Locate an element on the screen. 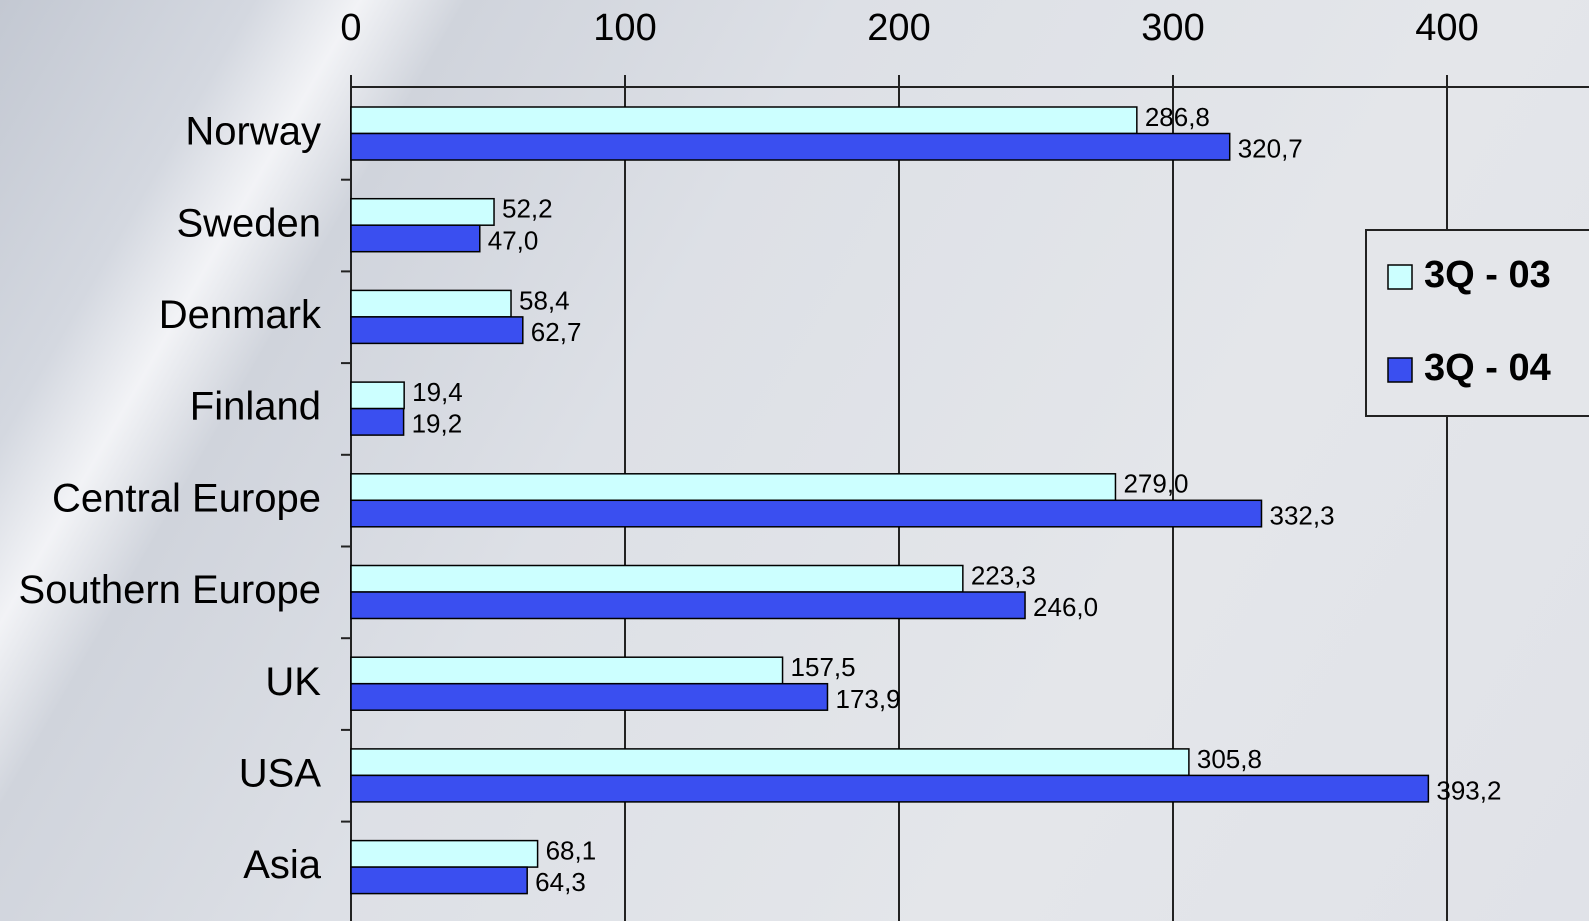 This screenshot has width=1589, height=921. value-label: 47,0 is located at coordinates (513, 240).